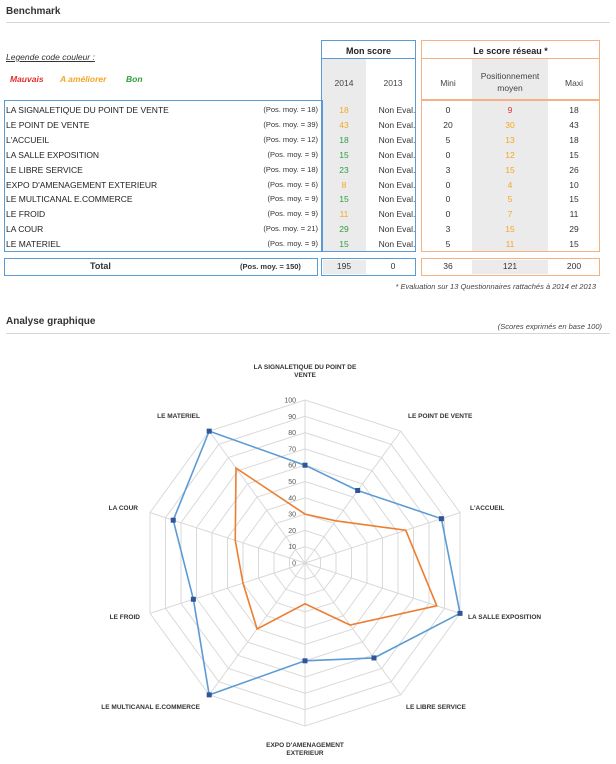 This screenshot has height=764, width=616. What do you see at coordinates (487, 508) in the screenshot?
I see `radar-axis-label: L'ACCUEIL` at bounding box center [487, 508].